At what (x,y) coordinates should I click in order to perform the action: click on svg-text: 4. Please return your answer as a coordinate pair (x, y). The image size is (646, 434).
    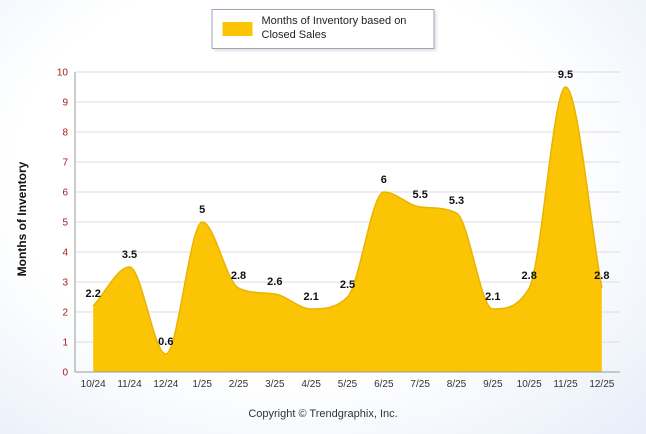
    Looking at the image, I should click on (65, 253).